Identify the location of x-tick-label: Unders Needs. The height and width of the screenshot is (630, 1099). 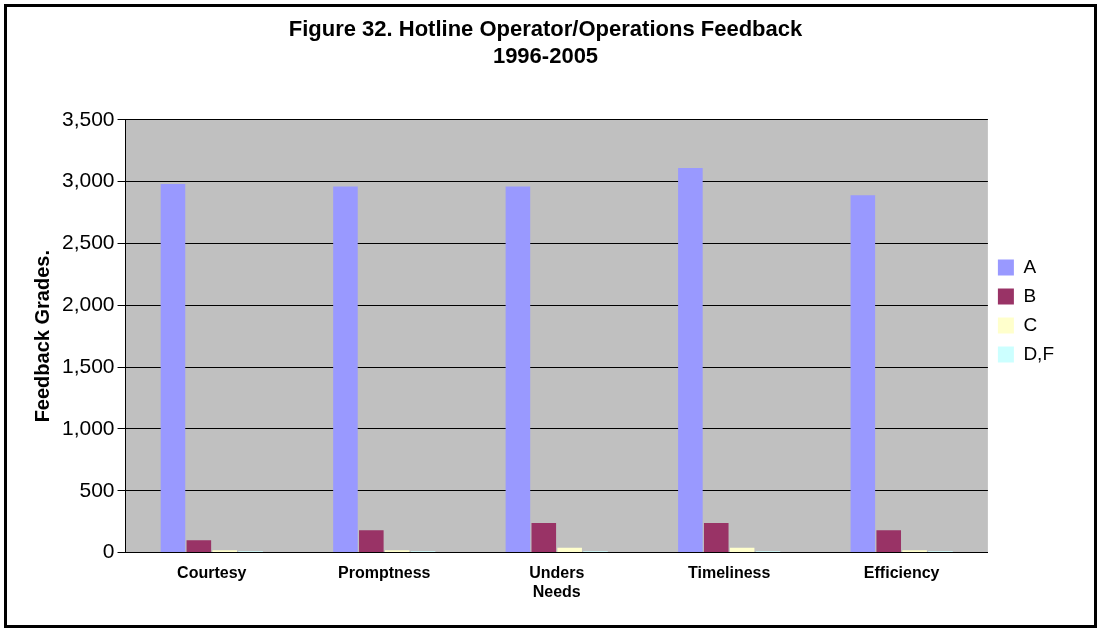
(557, 581).